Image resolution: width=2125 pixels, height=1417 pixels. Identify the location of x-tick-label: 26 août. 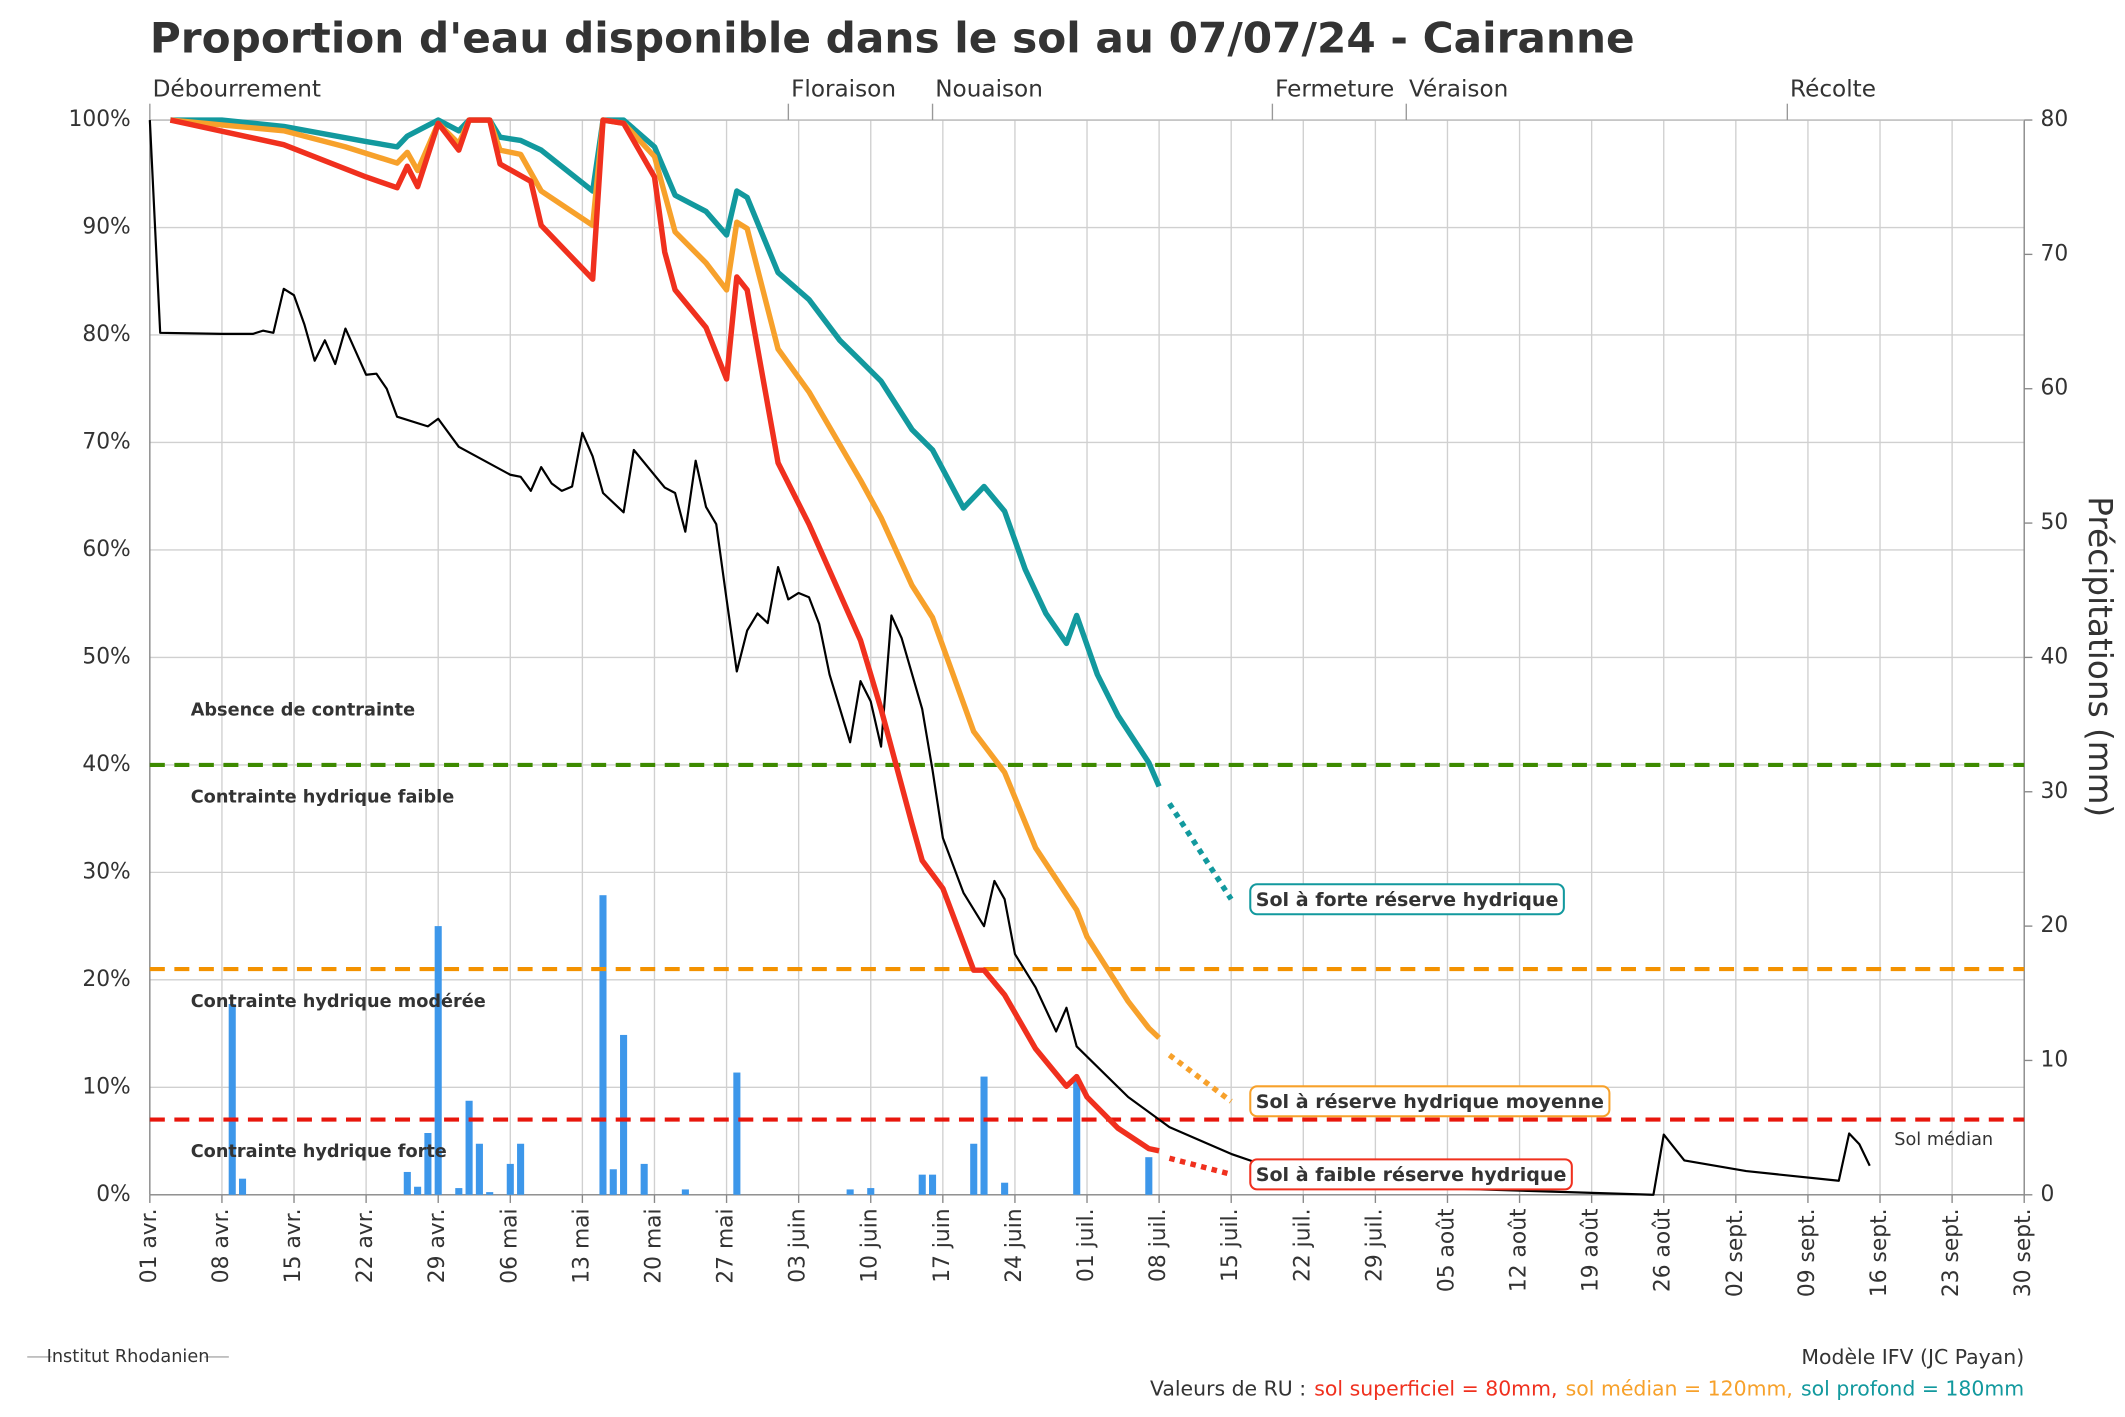
(1663, 1250).